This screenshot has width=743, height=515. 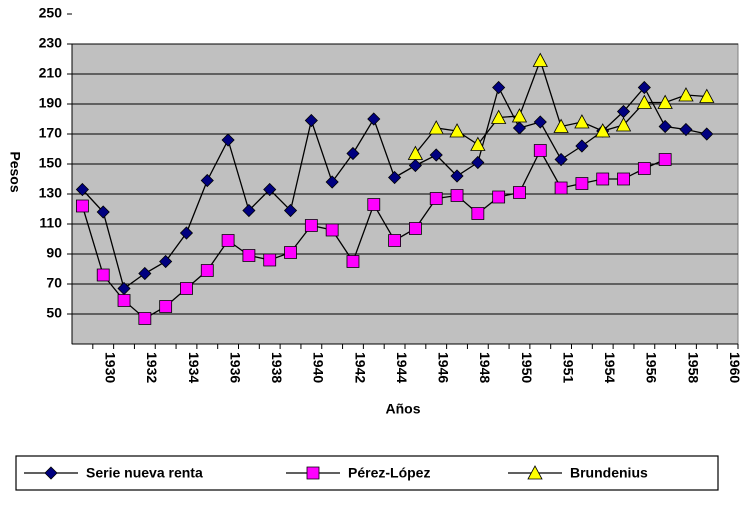 I want to click on y-tick-label: 50, so click(x=54, y=313).